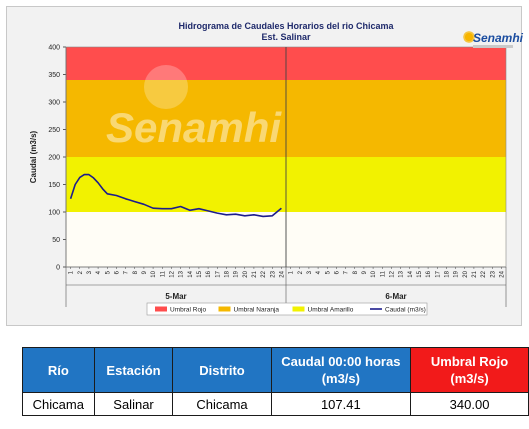  What do you see at coordinates (133, 370) in the screenshot?
I see `header-estacion: Estación` at bounding box center [133, 370].